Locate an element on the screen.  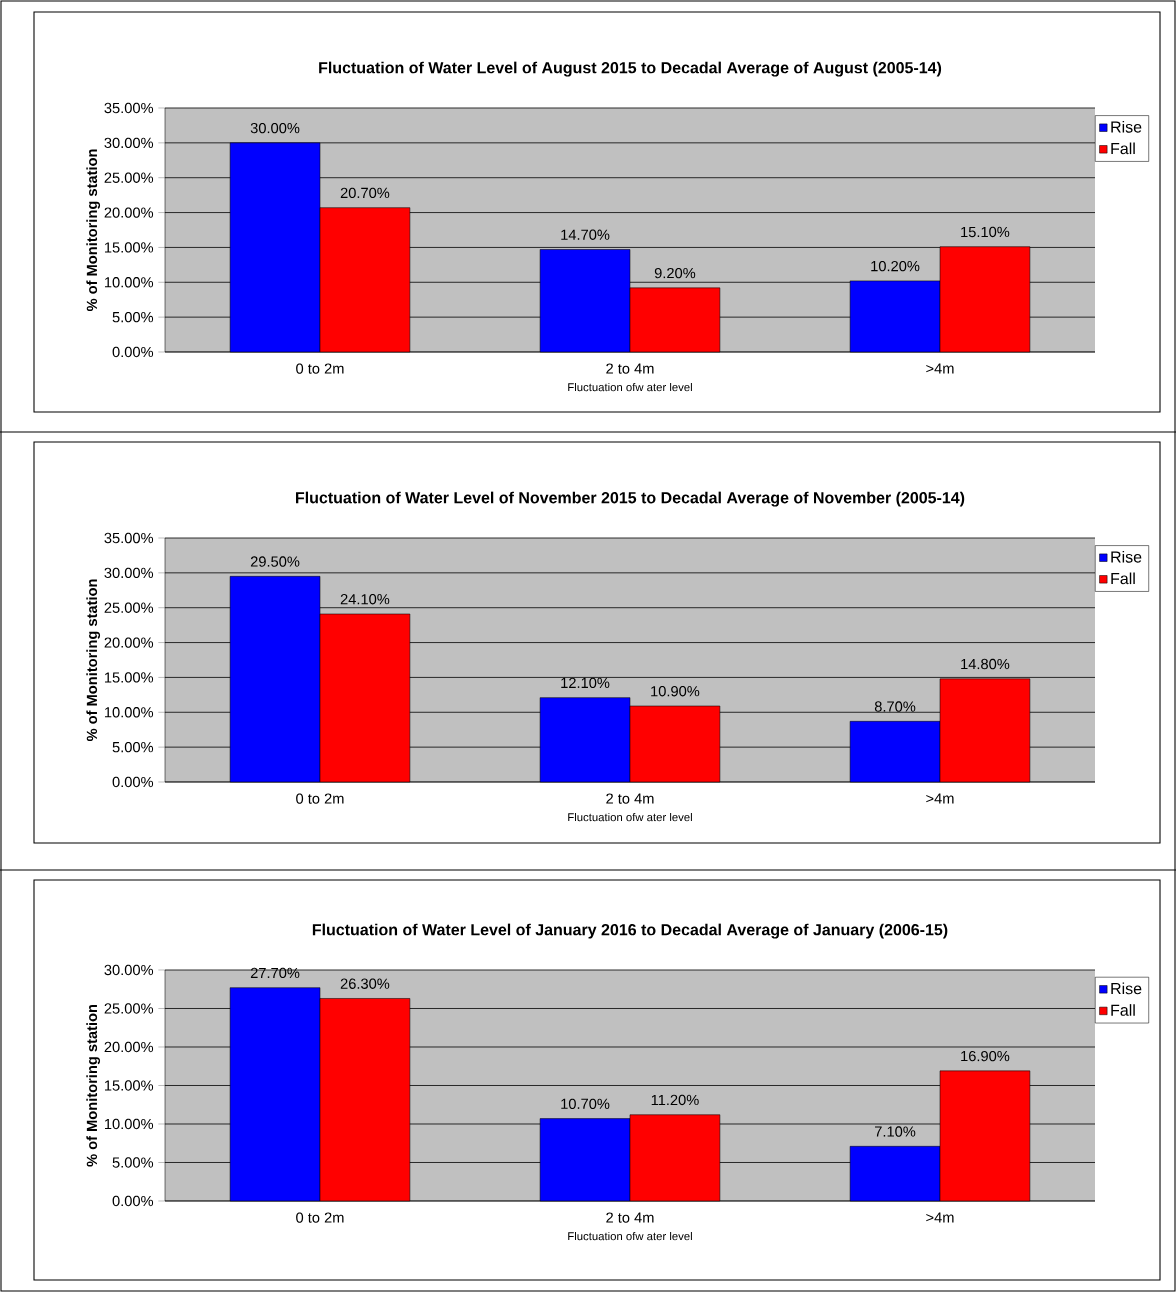
data-label: 7.10% is located at coordinates (895, 1131).